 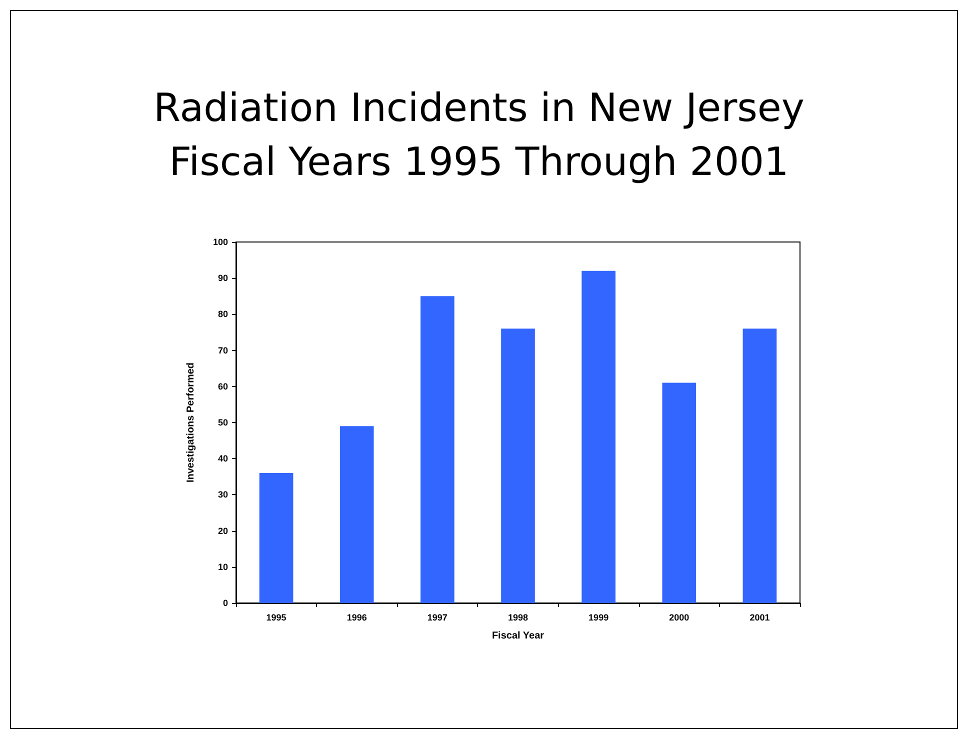 What do you see at coordinates (598, 617) in the screenshot?
I see `x-tick-label: 1999` at bounding box center [598, 617].